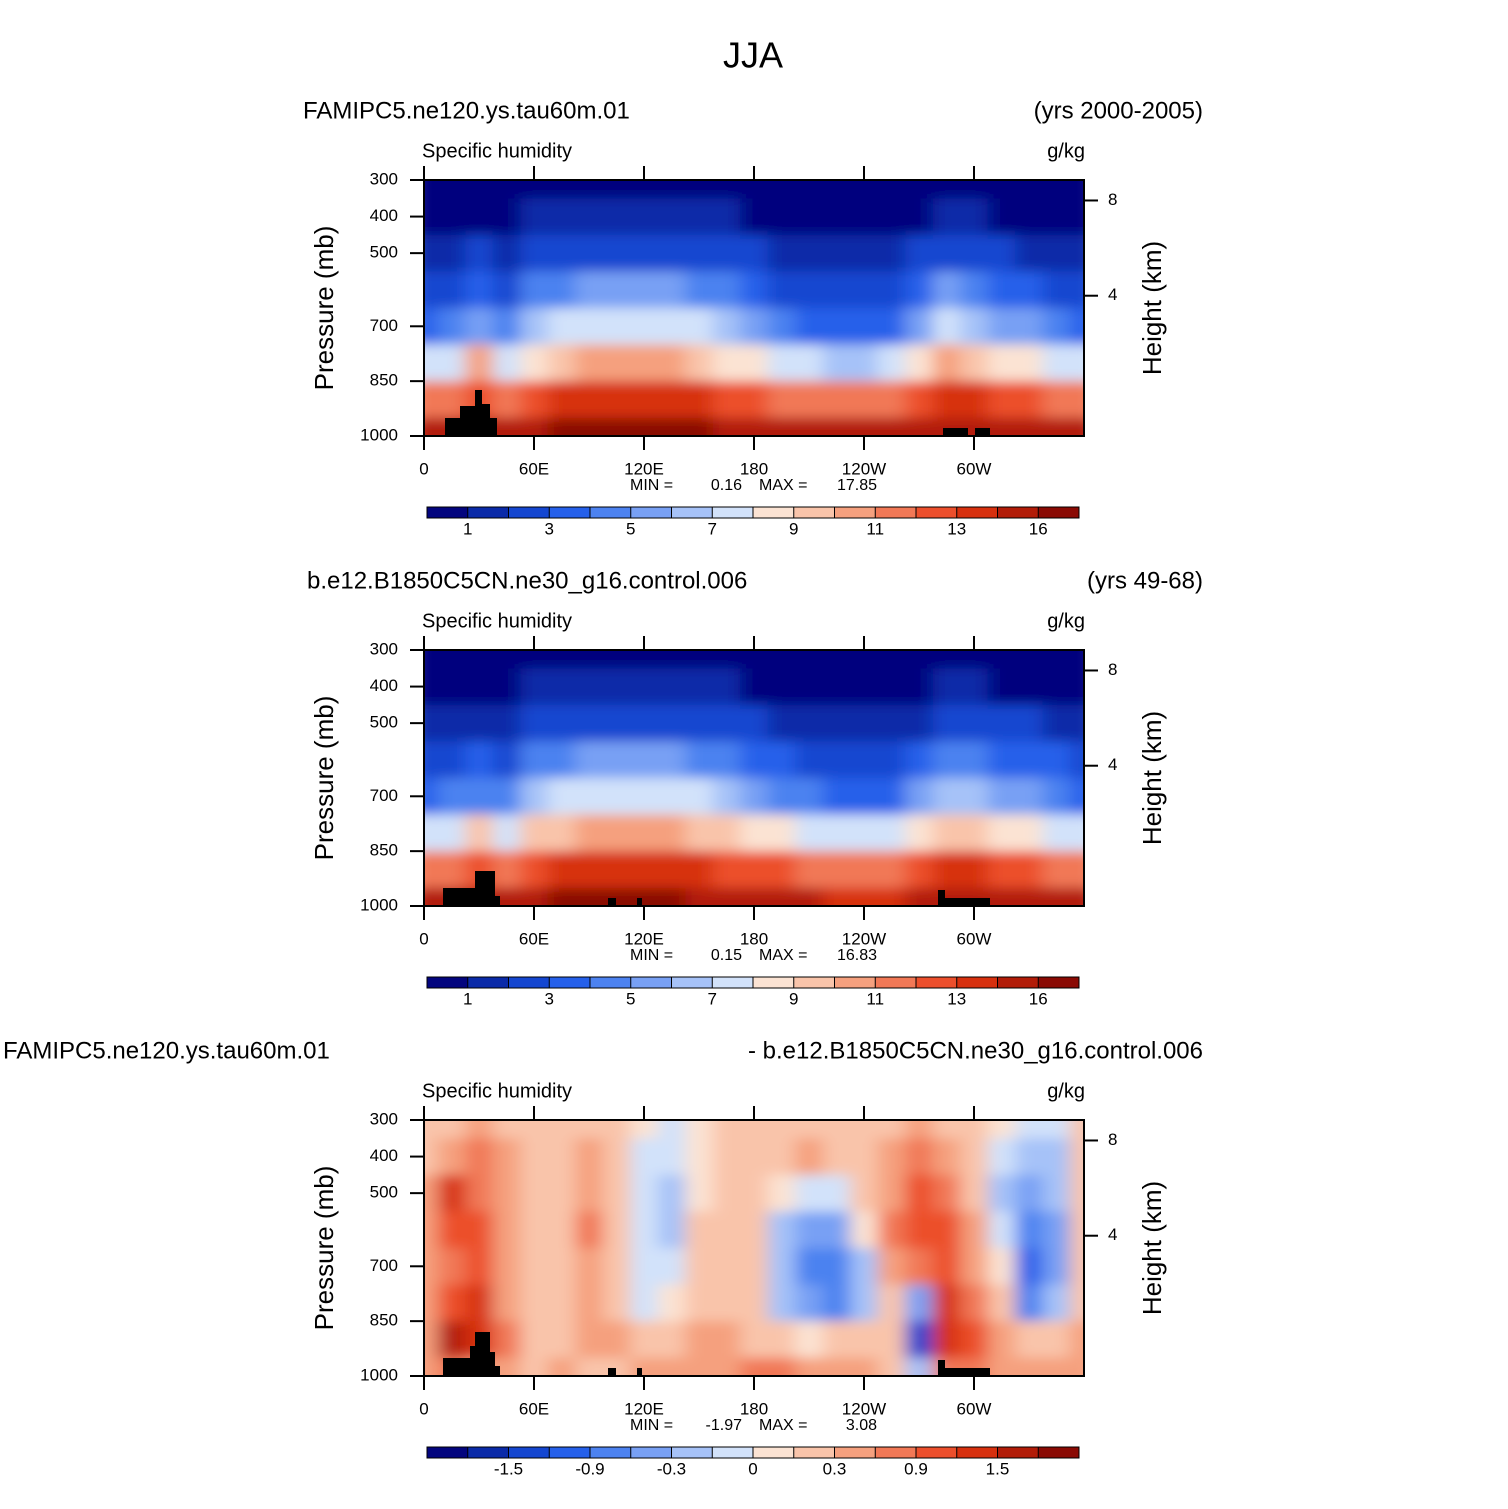 Image resolution: width=1508 pixels, height=1509 pixels. What do you see at coordinates (1112, 1139) in the screenshot?
I see `y2-tick-label: 8` at bounding box center [1112, 1139].